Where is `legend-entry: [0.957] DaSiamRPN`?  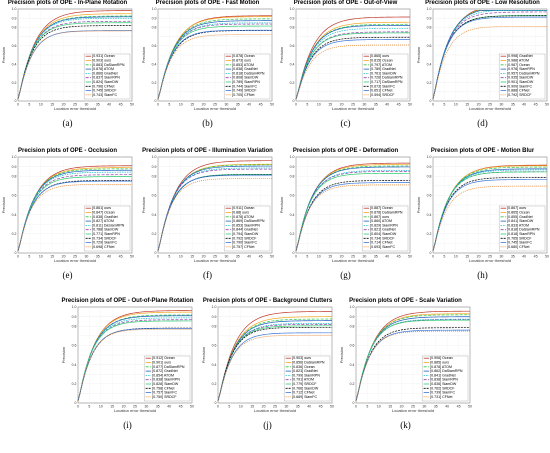 legend-entry: [0.957] DaSiamRPN is located at coordinates (523, 73).